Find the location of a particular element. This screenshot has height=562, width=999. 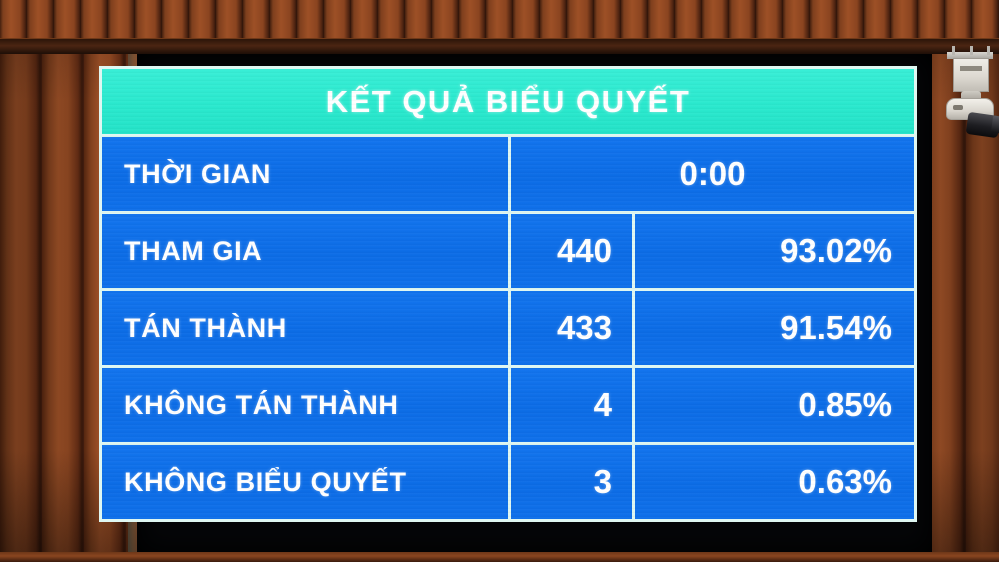

camera-housing is located at coordinates (971, 75).